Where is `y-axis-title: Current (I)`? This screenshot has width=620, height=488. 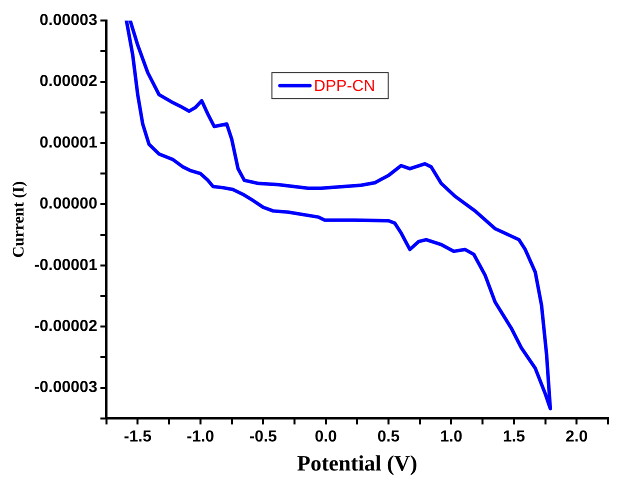 y-axis-title: Current (I) is located at coordinates (19, 219).